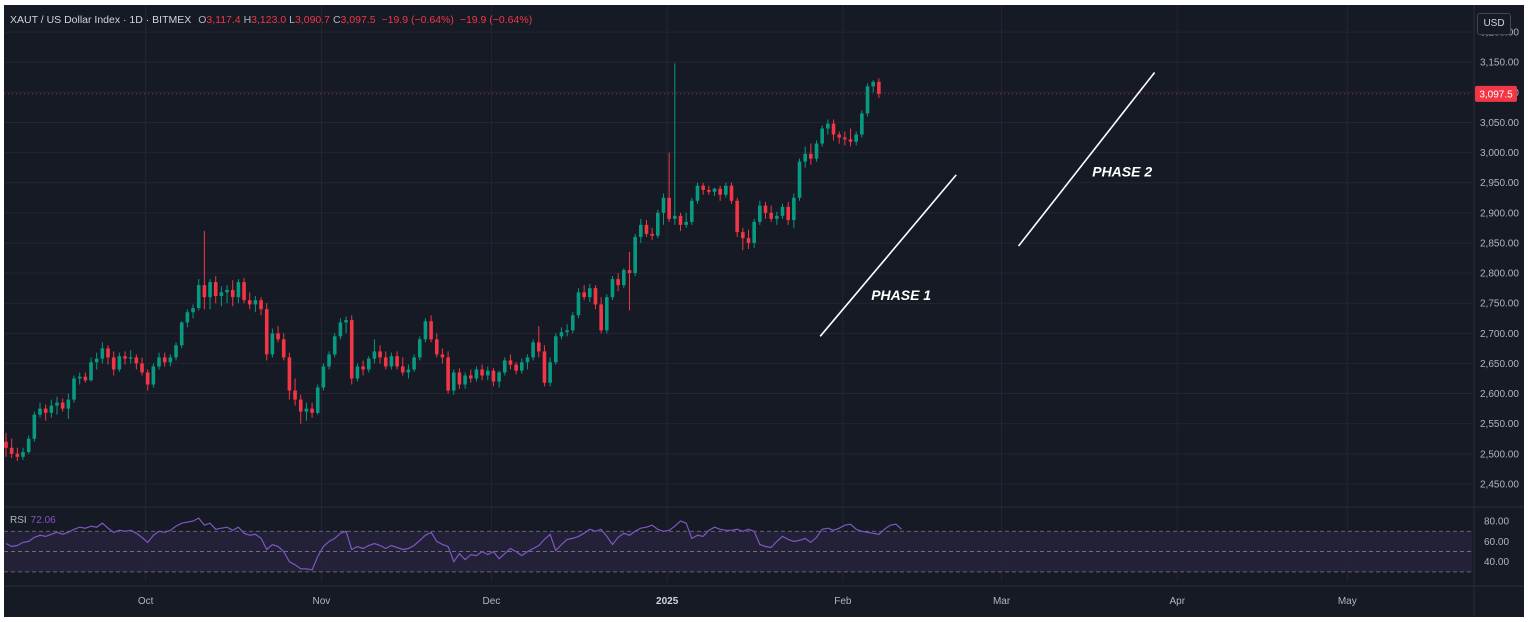 This screenshot has width=1528, height=622. I want to click on rsi-legend: RSI 72.06, so click(33, 520).